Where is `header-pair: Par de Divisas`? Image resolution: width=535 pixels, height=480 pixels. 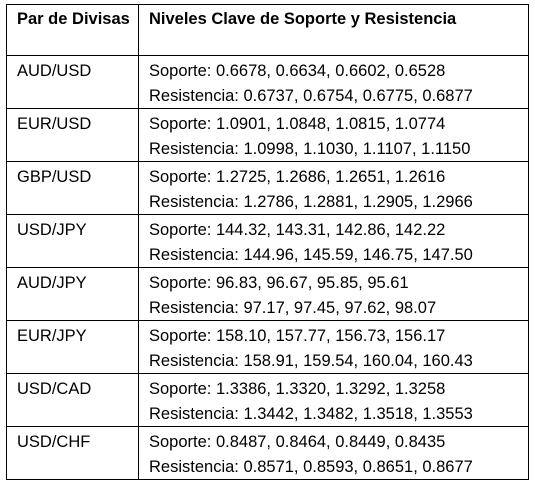 header-pair: Par de Divisas is located at coordinates (72, 30).